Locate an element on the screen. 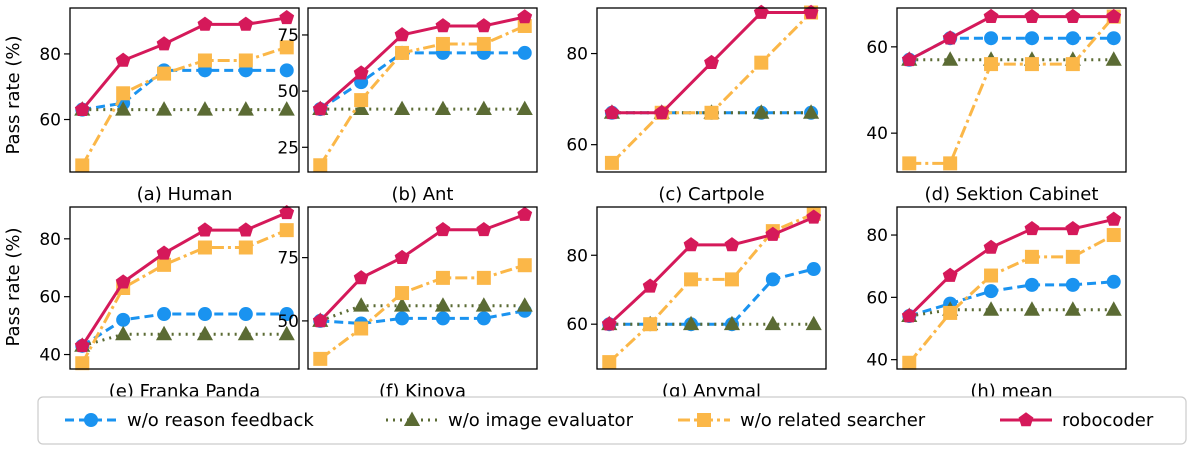 This screenshot has width=1196, height=449. y-tick-label: 80 is located at coordinates (50, 55).